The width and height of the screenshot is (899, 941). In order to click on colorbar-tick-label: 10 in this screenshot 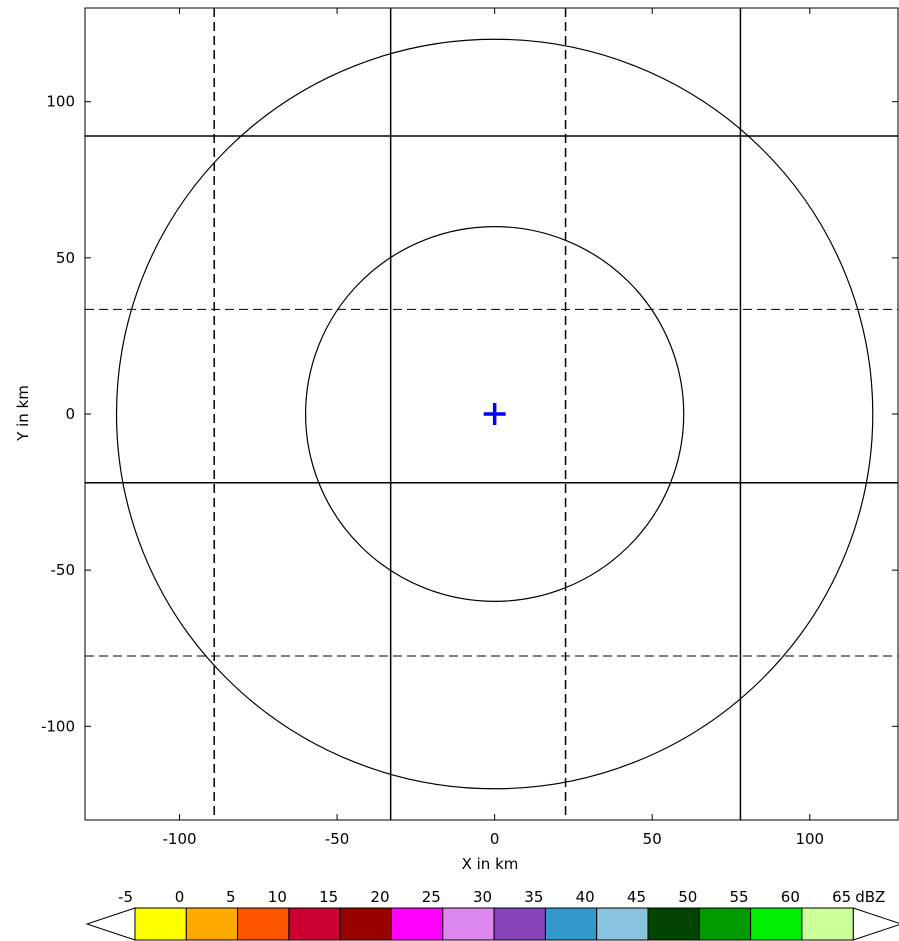, I will do `click(277, 897)`.